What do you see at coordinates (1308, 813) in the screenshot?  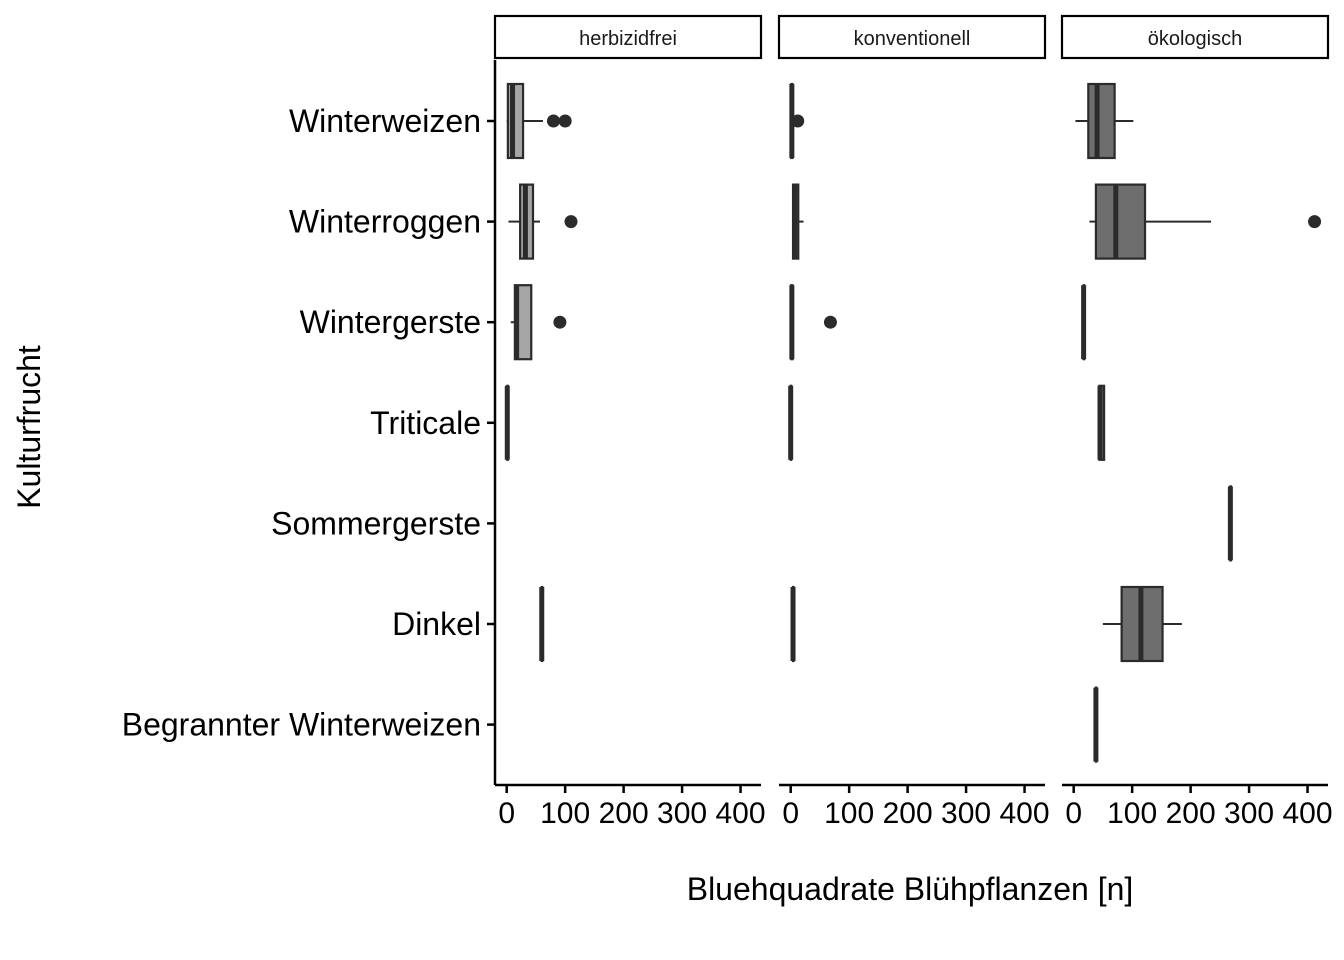 I see `x-tick-label-oekologisch-400: 400` at bounding box center [1308, 813].